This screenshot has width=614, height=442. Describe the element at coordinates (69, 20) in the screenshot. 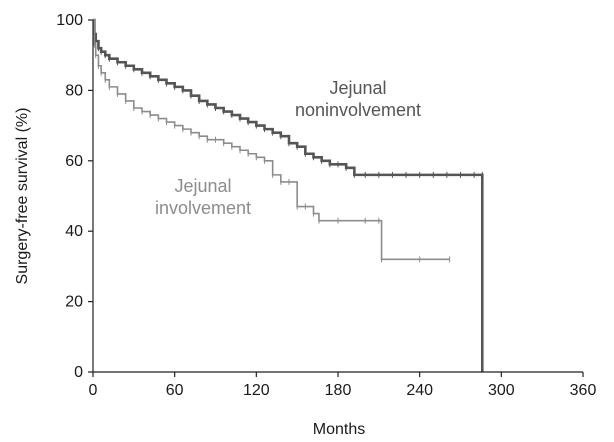

I see `y-tick-label: 100` at that location.